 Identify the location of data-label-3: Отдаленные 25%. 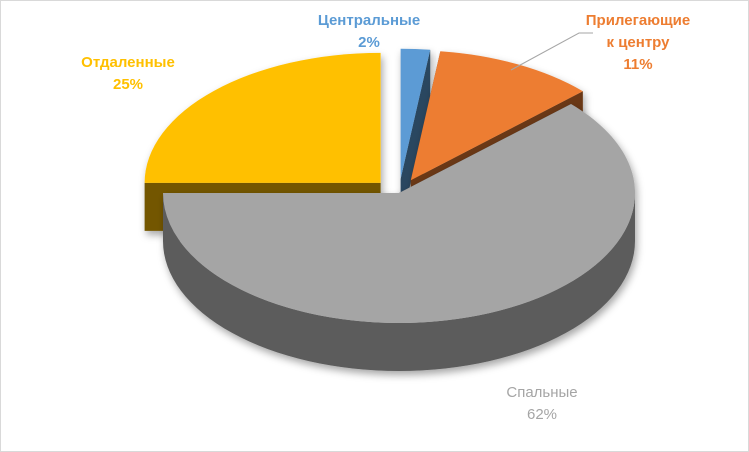
(128, 73).